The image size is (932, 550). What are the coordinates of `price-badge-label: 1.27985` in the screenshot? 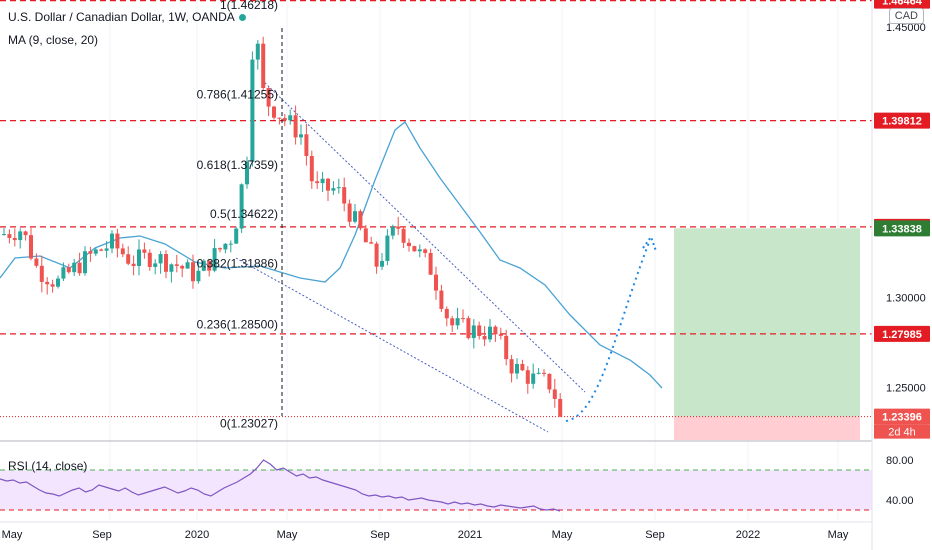 It's located at (902, 335).